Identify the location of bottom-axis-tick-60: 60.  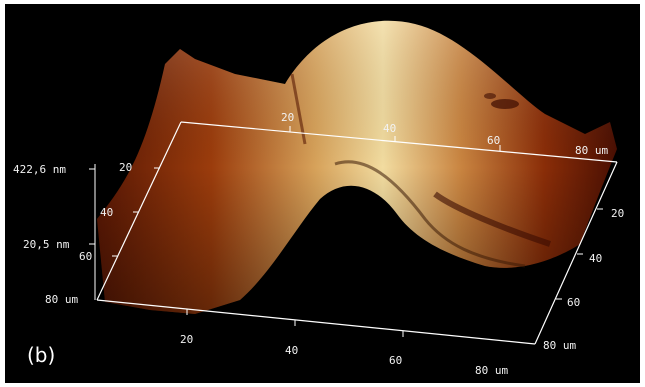
(395, 360).